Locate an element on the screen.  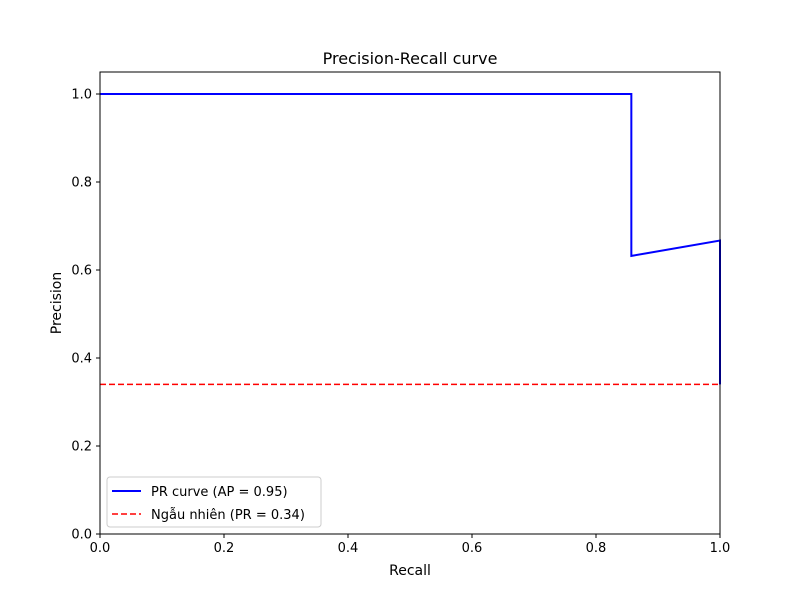
y-axis-ticks: 0.0 0.2 0.4 0.6 0.8 1.0 is located at coordinates (85, 315).